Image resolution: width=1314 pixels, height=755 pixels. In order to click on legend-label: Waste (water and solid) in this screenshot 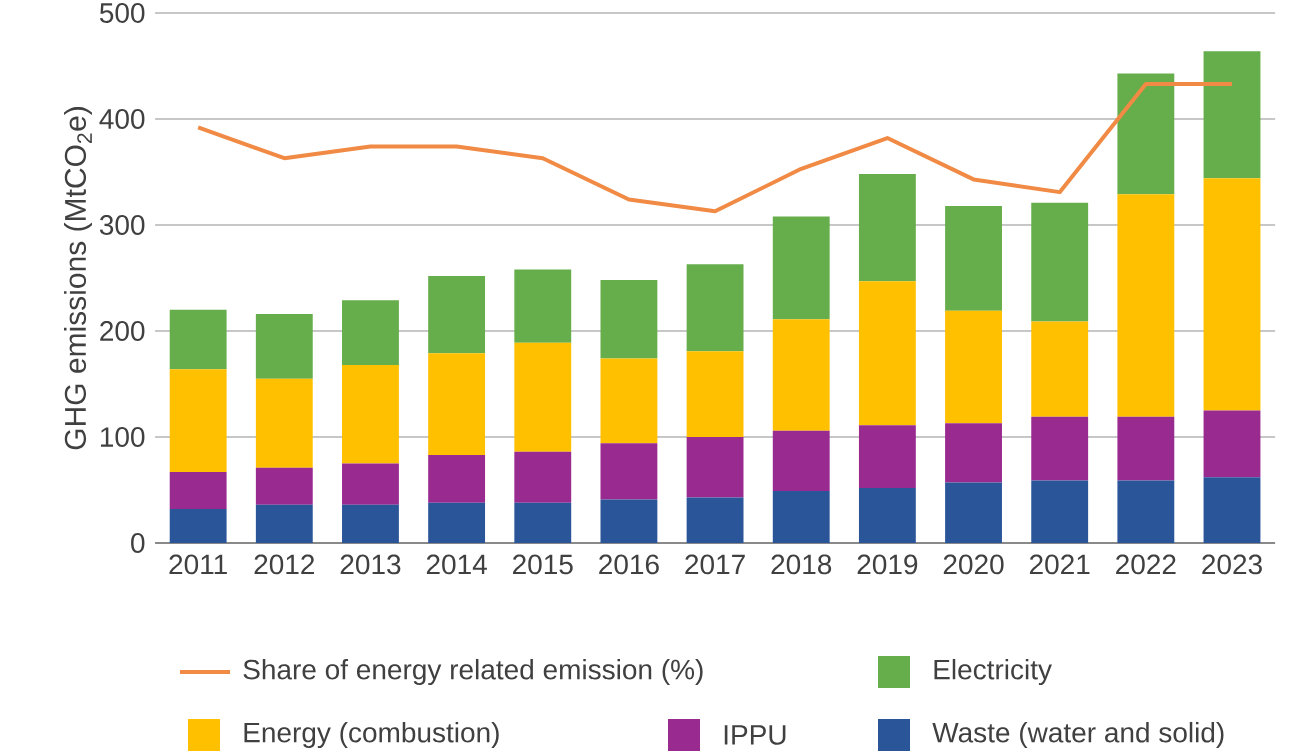, I will do `click(1078, 735)`.